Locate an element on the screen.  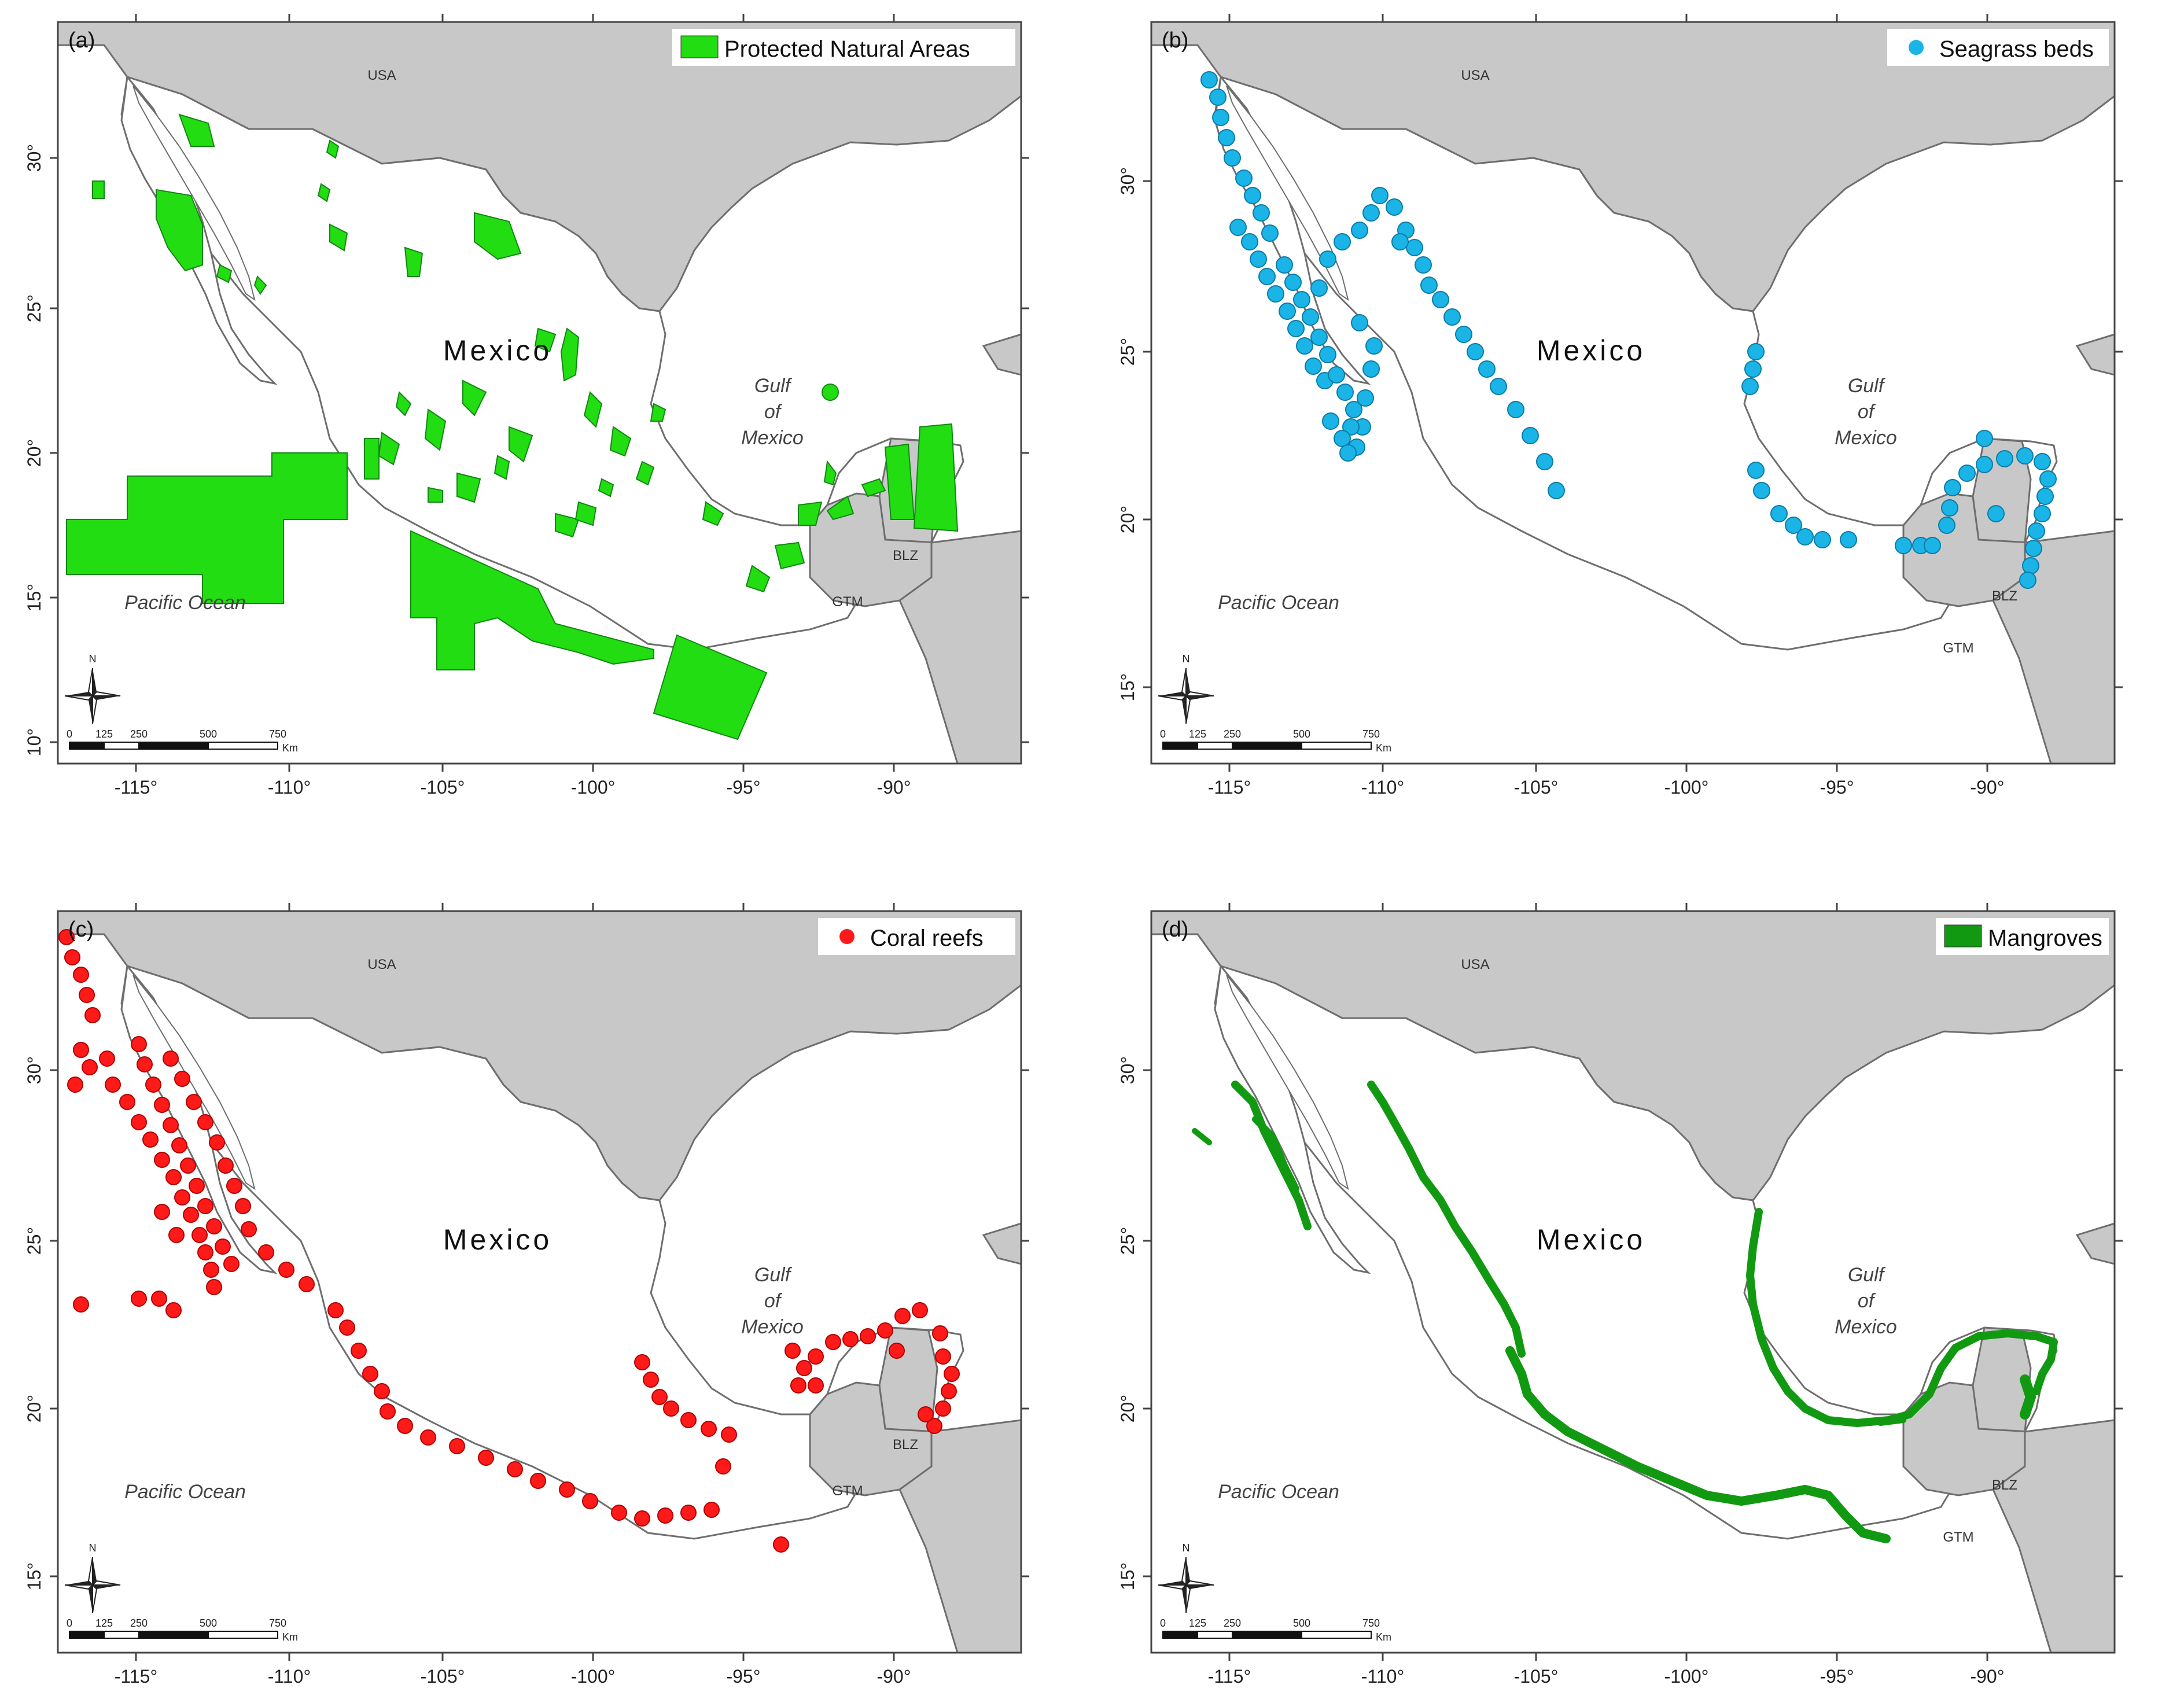
legend-label: Protected Natural Areas is located at coordinates (847, 49).